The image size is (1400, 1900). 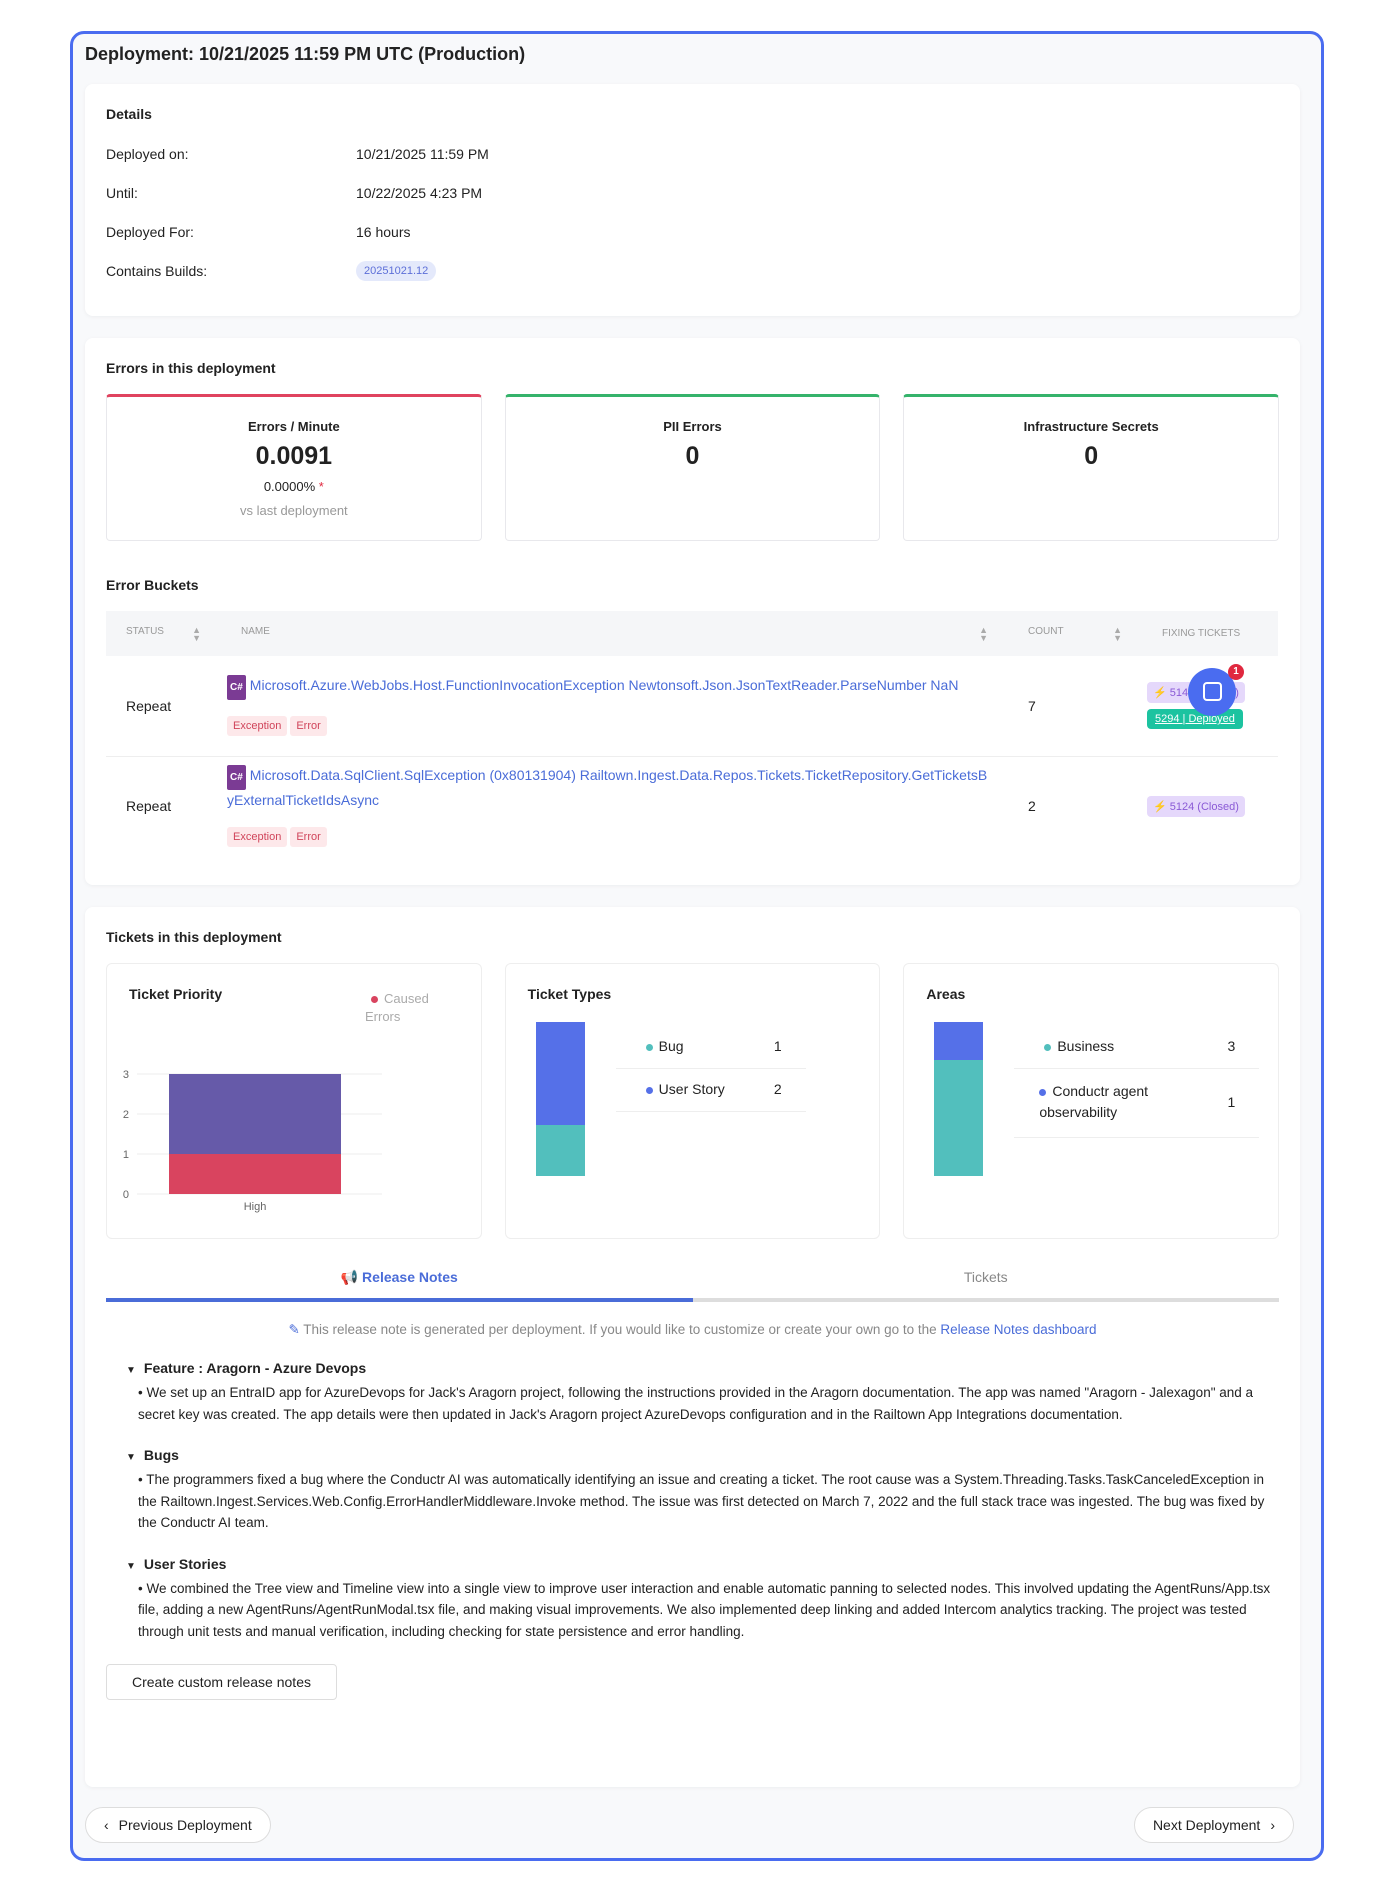 I want to click on y-tick-label: 1, so click(x=126, y=1155).